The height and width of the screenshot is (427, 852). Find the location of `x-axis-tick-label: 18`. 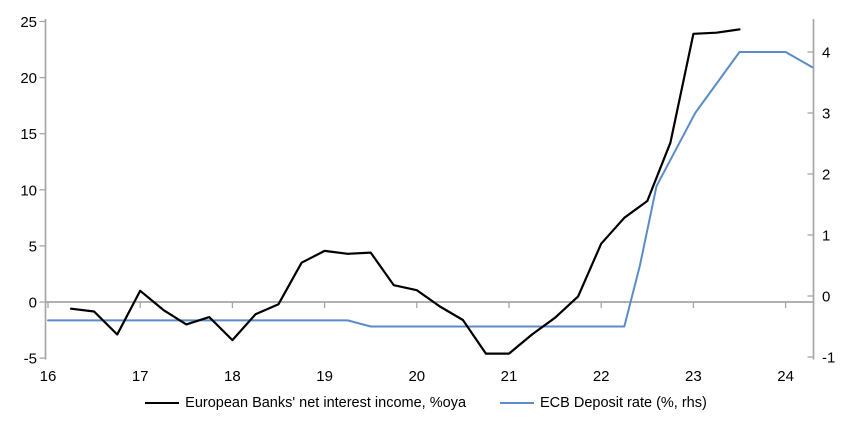

x-axis-tick-label: 18 is located at coordinates (232, 376).